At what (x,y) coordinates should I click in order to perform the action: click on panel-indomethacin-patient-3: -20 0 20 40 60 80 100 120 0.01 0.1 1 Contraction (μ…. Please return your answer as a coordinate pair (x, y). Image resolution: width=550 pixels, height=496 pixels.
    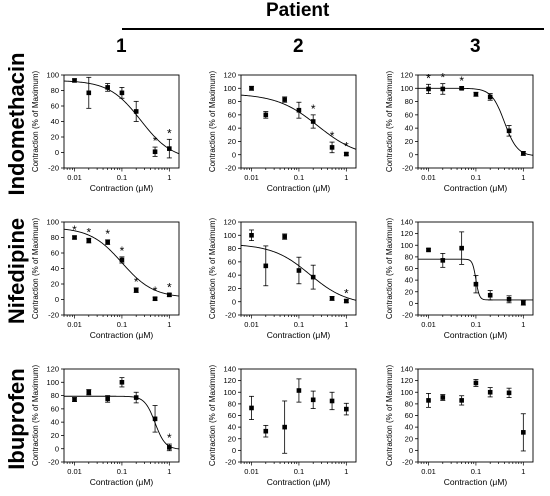
    Looking at the image, I should click on (459, 131).